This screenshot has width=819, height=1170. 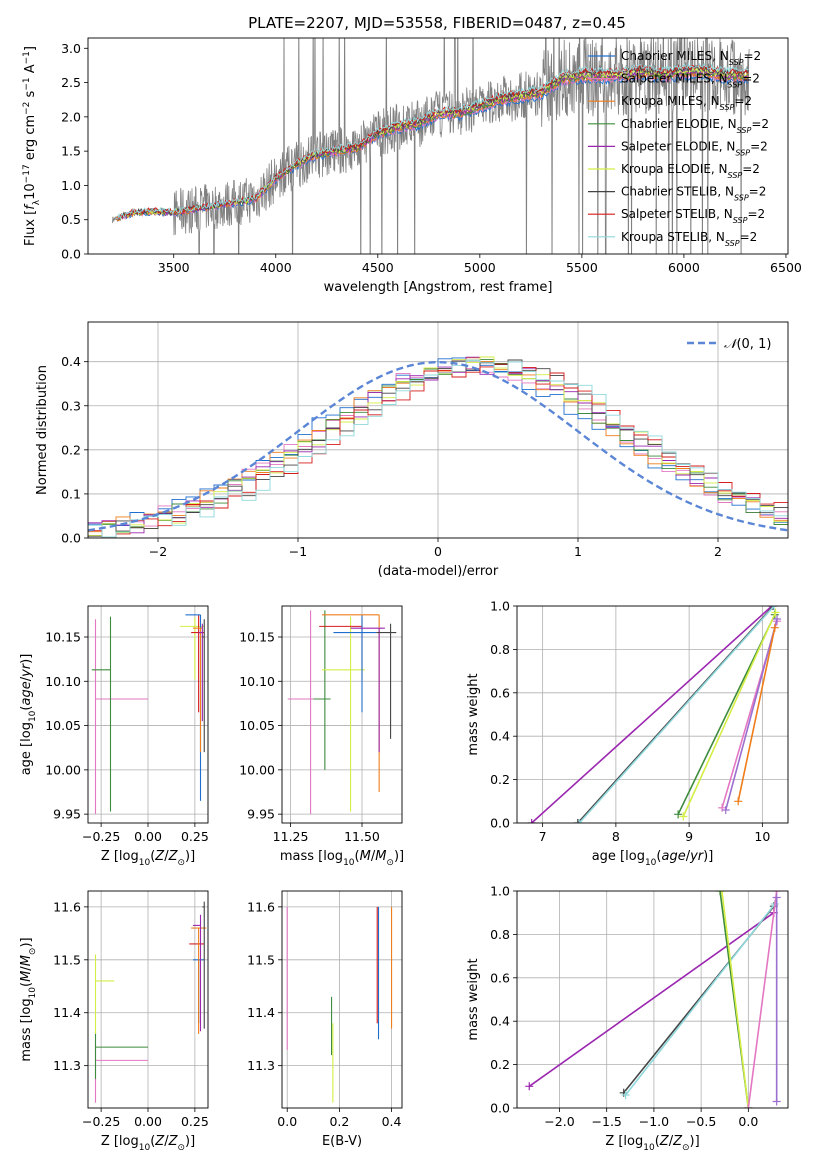 I want to click on plot-area-spectrum, so click(x=431, y=146).